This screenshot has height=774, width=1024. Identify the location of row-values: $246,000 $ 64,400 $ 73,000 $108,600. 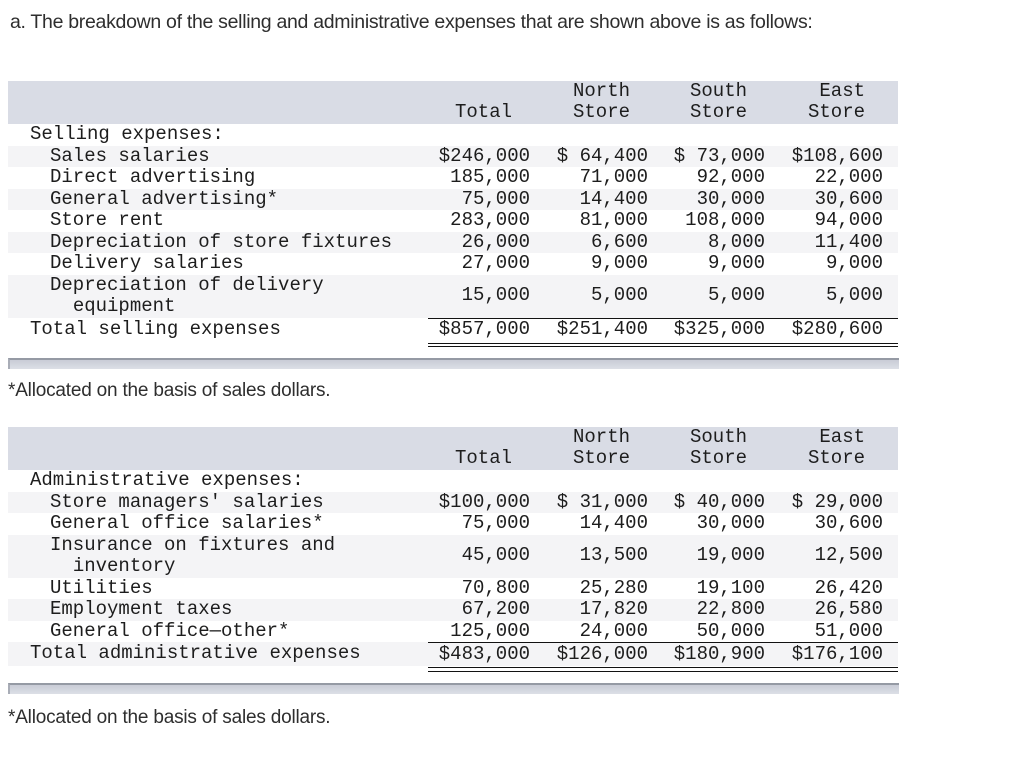
(663, 156).